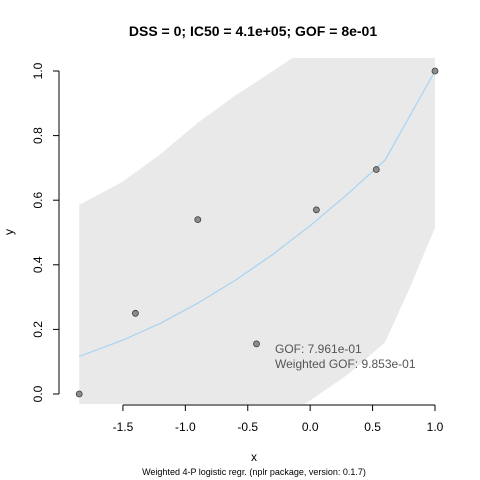 The height and width of the screenshot is (480, 480). What do you see at coordinates (310, 427) in the screenshot?
I see `x-tick-label: 0.0` at bounding box center [310, 427].